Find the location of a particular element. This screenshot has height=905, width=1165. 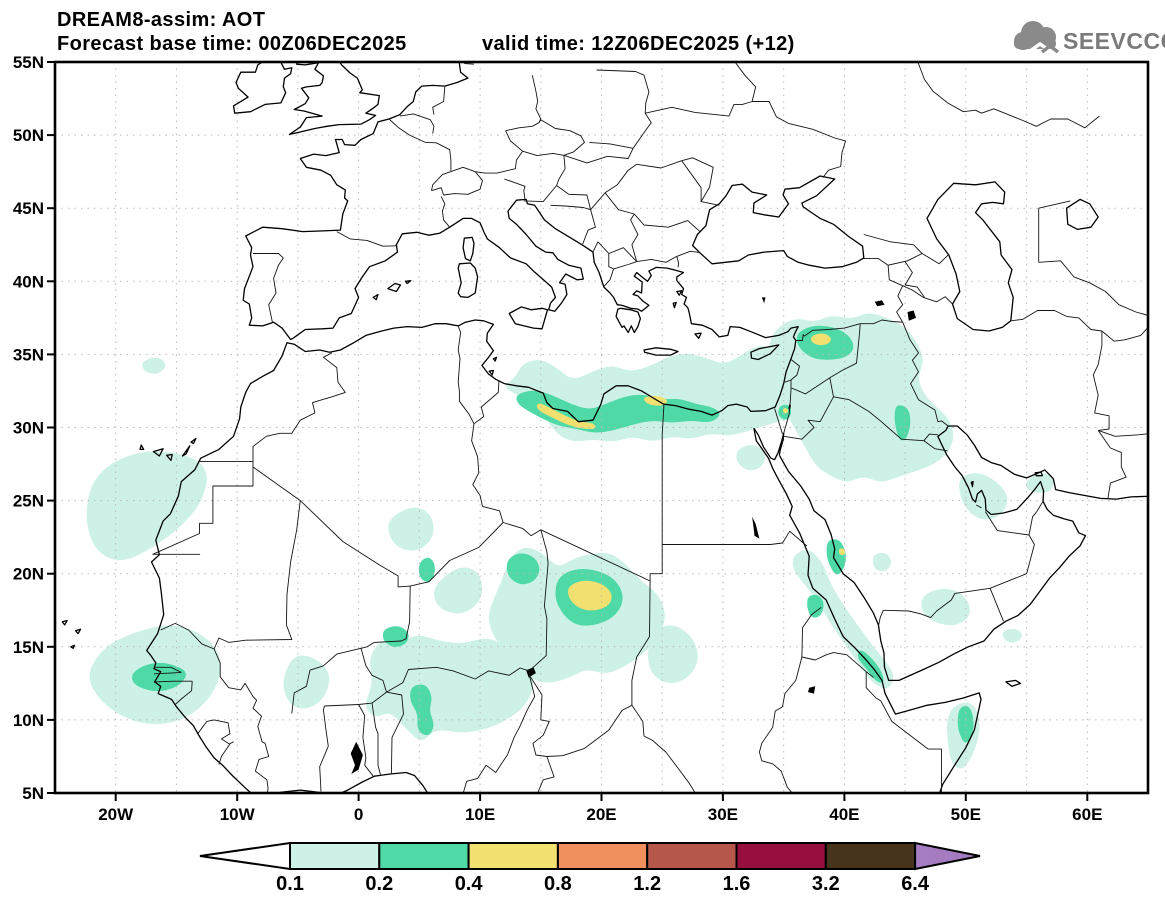

lon-tick-label: 10W is located at coordinates (238, 814).